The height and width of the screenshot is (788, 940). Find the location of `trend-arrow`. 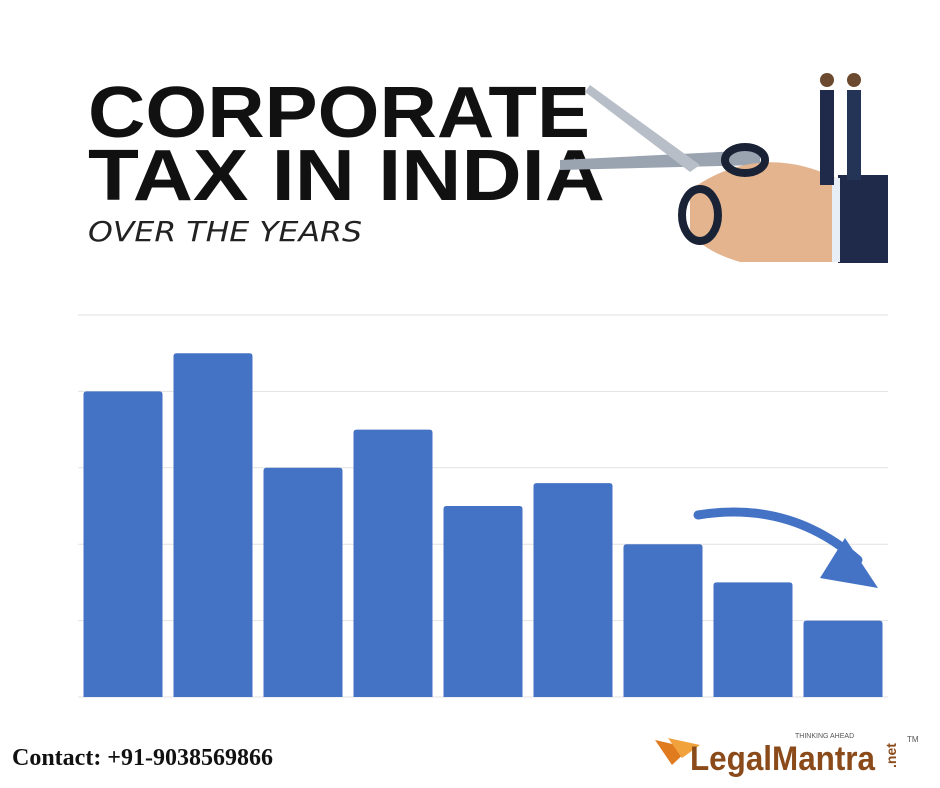

trend-arrow is located at coordinates (778, 536).